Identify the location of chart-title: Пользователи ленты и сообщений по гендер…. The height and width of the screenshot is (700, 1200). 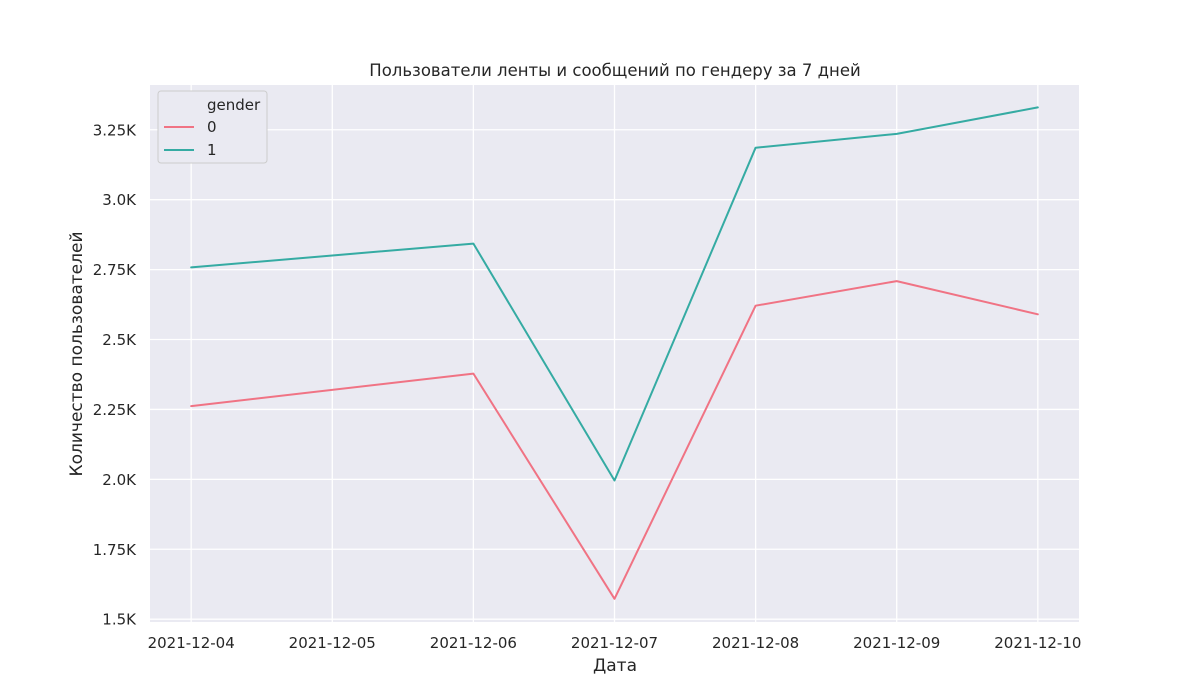
(614, 70).